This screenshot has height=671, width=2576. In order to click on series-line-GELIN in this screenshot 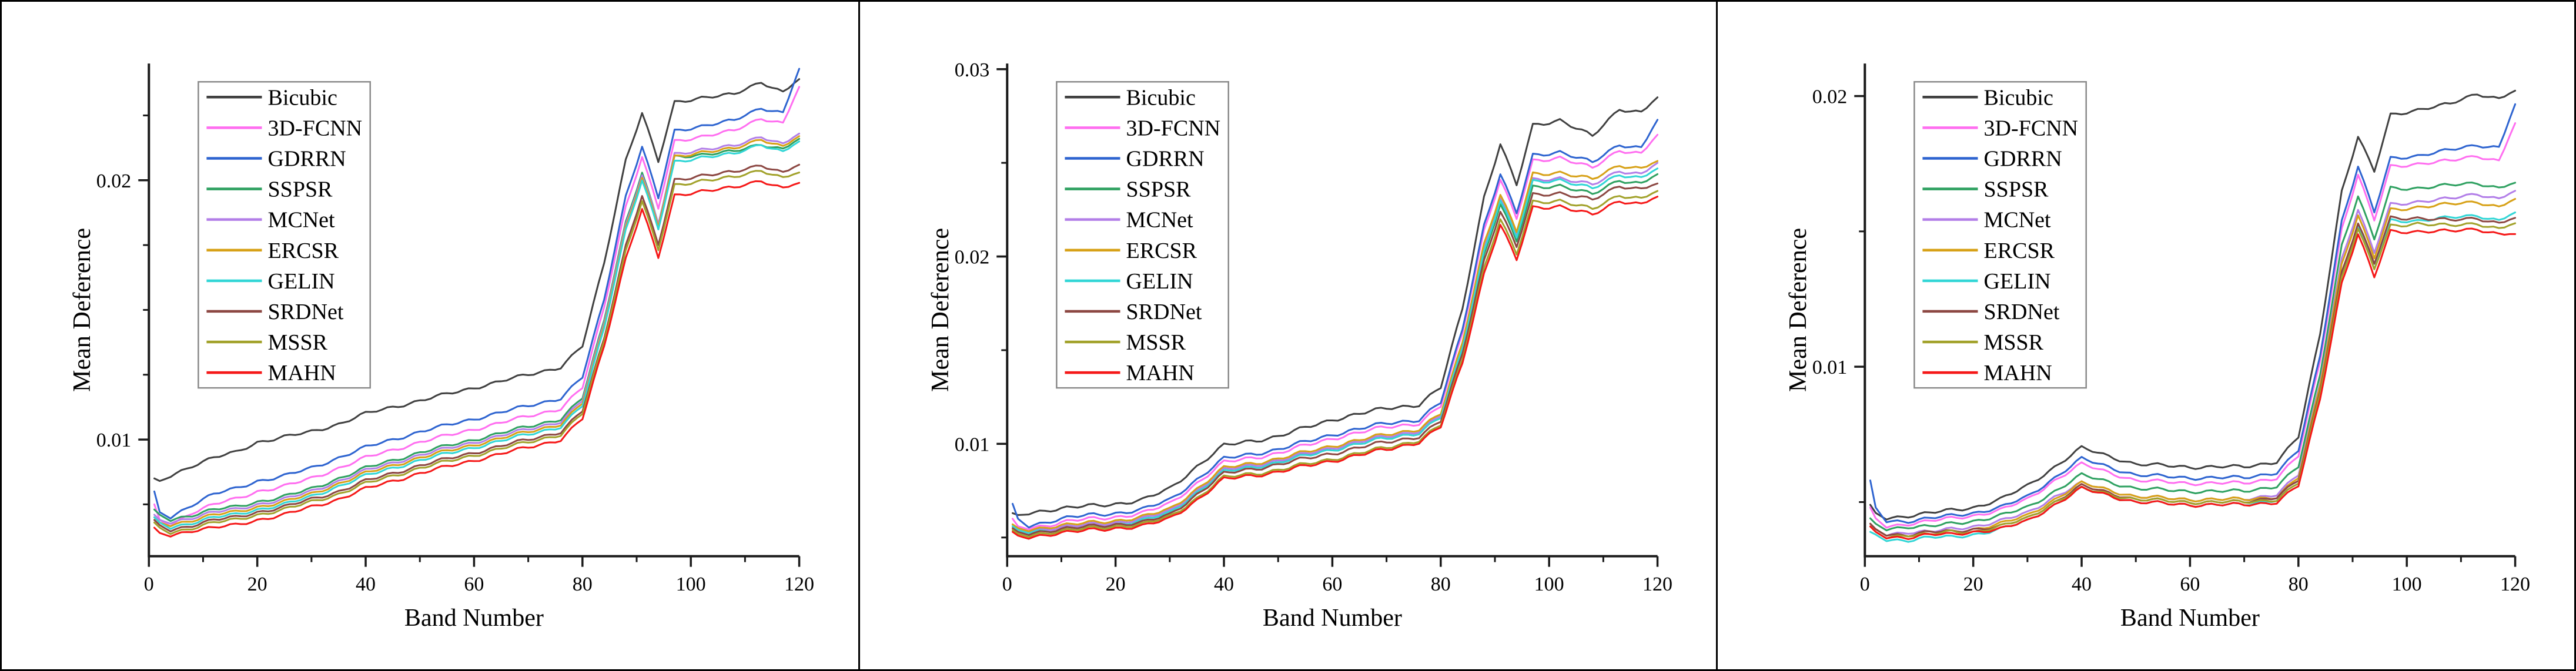, I will do `click(477, 335)`.